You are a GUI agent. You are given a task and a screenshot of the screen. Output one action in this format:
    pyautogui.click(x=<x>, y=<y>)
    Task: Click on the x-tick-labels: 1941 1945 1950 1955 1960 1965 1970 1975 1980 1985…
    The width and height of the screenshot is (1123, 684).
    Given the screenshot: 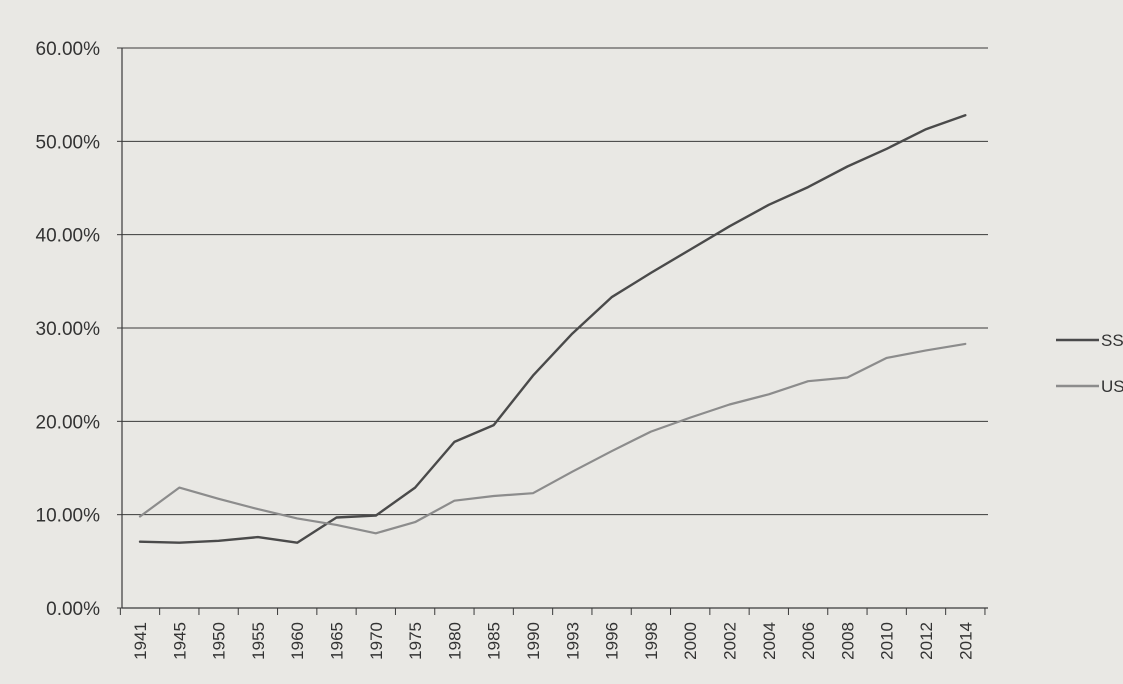 What is the action you would take?
    pyautogui.click(x=553, y=641)
    